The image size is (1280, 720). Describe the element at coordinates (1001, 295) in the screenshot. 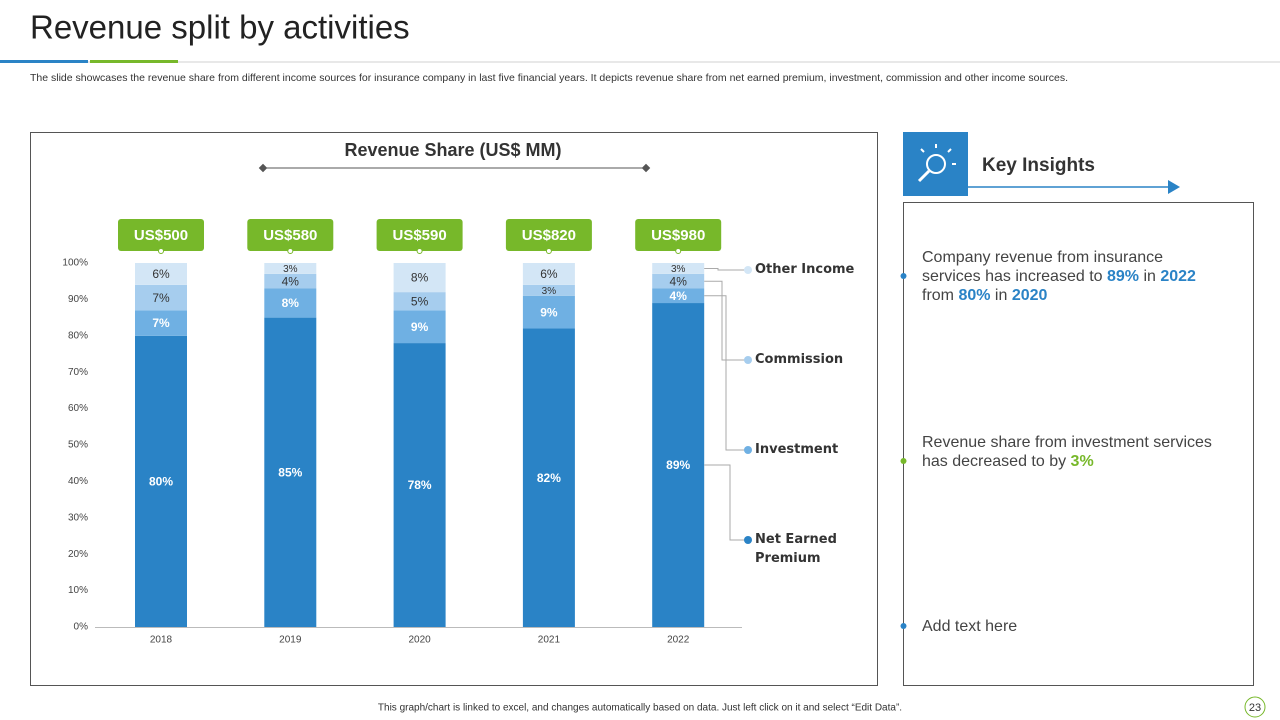

I see `insight-segment: in` at that location.